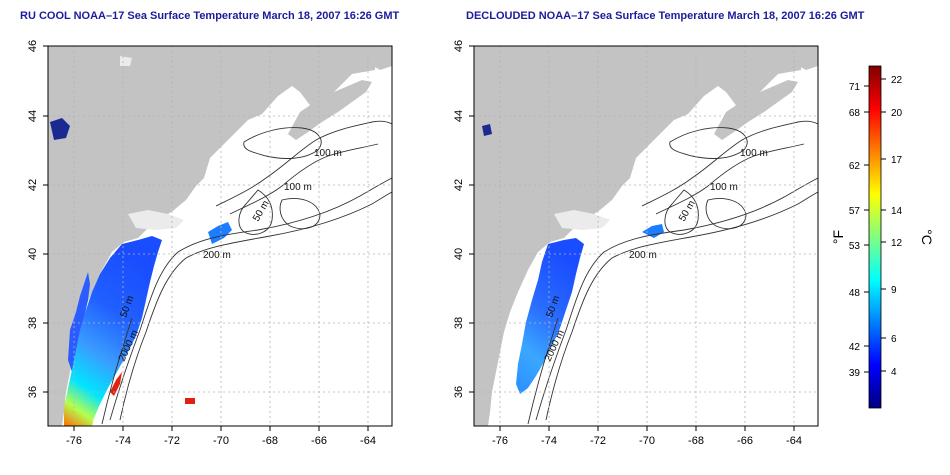 Image resolution: width=950 pixels, height=475 pixels. Describe the element at coordinates (190, 401) in the screenshot. I see `left-sst-warm-eddy` at that location.